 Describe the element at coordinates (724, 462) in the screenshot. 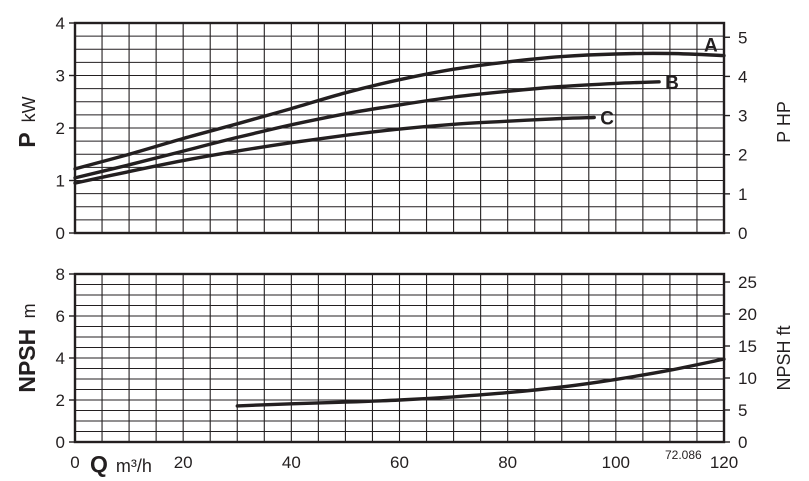

I see `npsh-x-tick-label: 120` at that location.